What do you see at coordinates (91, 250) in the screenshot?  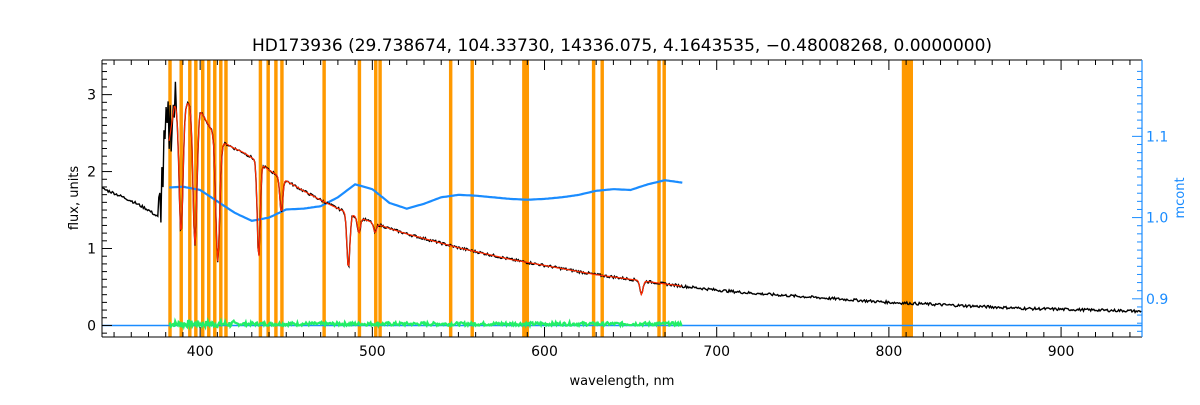 I see `y-tick-label: 1` at bounding box center [91, 250].